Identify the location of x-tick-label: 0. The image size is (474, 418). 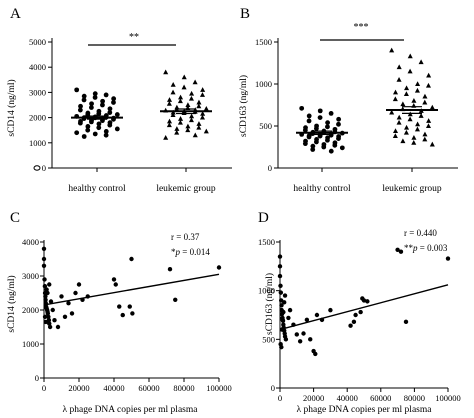
(44, 388).